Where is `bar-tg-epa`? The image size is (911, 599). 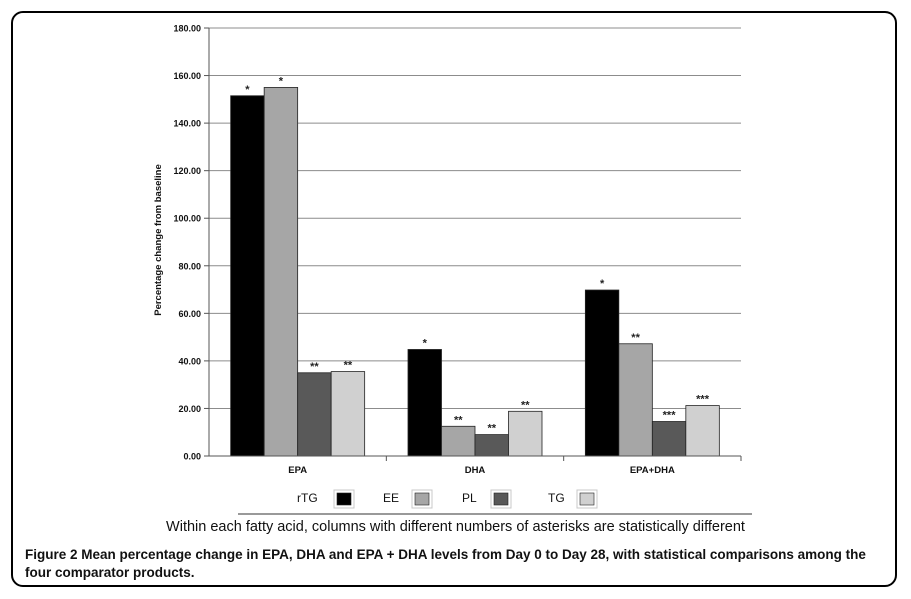 bar-tg-epa is located at coordinates (348, 414).